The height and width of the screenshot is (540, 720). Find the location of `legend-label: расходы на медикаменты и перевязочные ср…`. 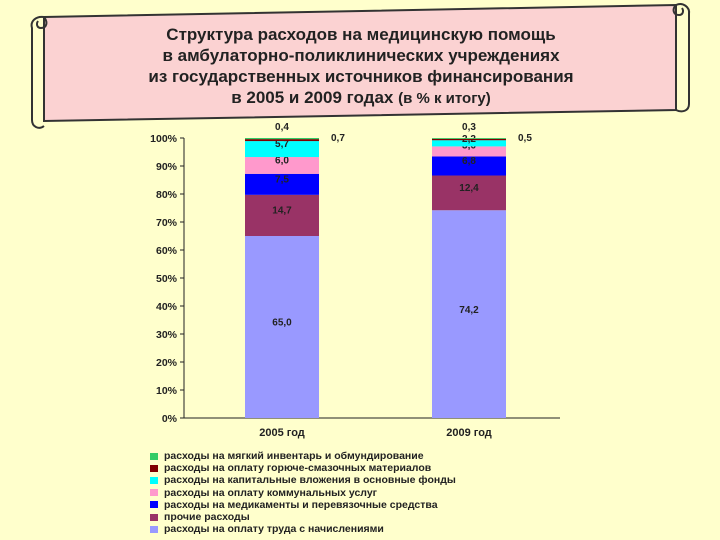

legend-label: расходы на медикаменты и перевязочные ср… is located at coordinates (301, 504).